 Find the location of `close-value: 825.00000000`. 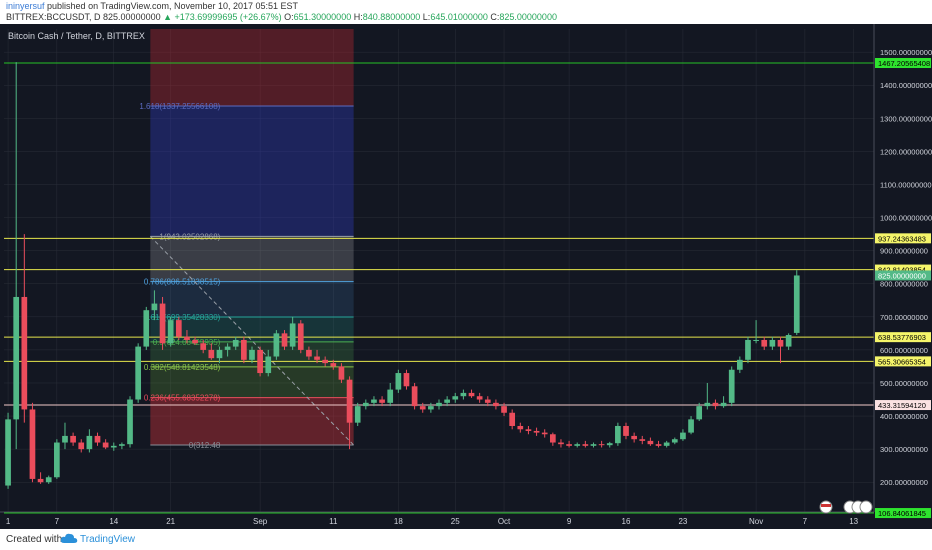

close-value: 825.00000000 is located at coordinates (528, 17).